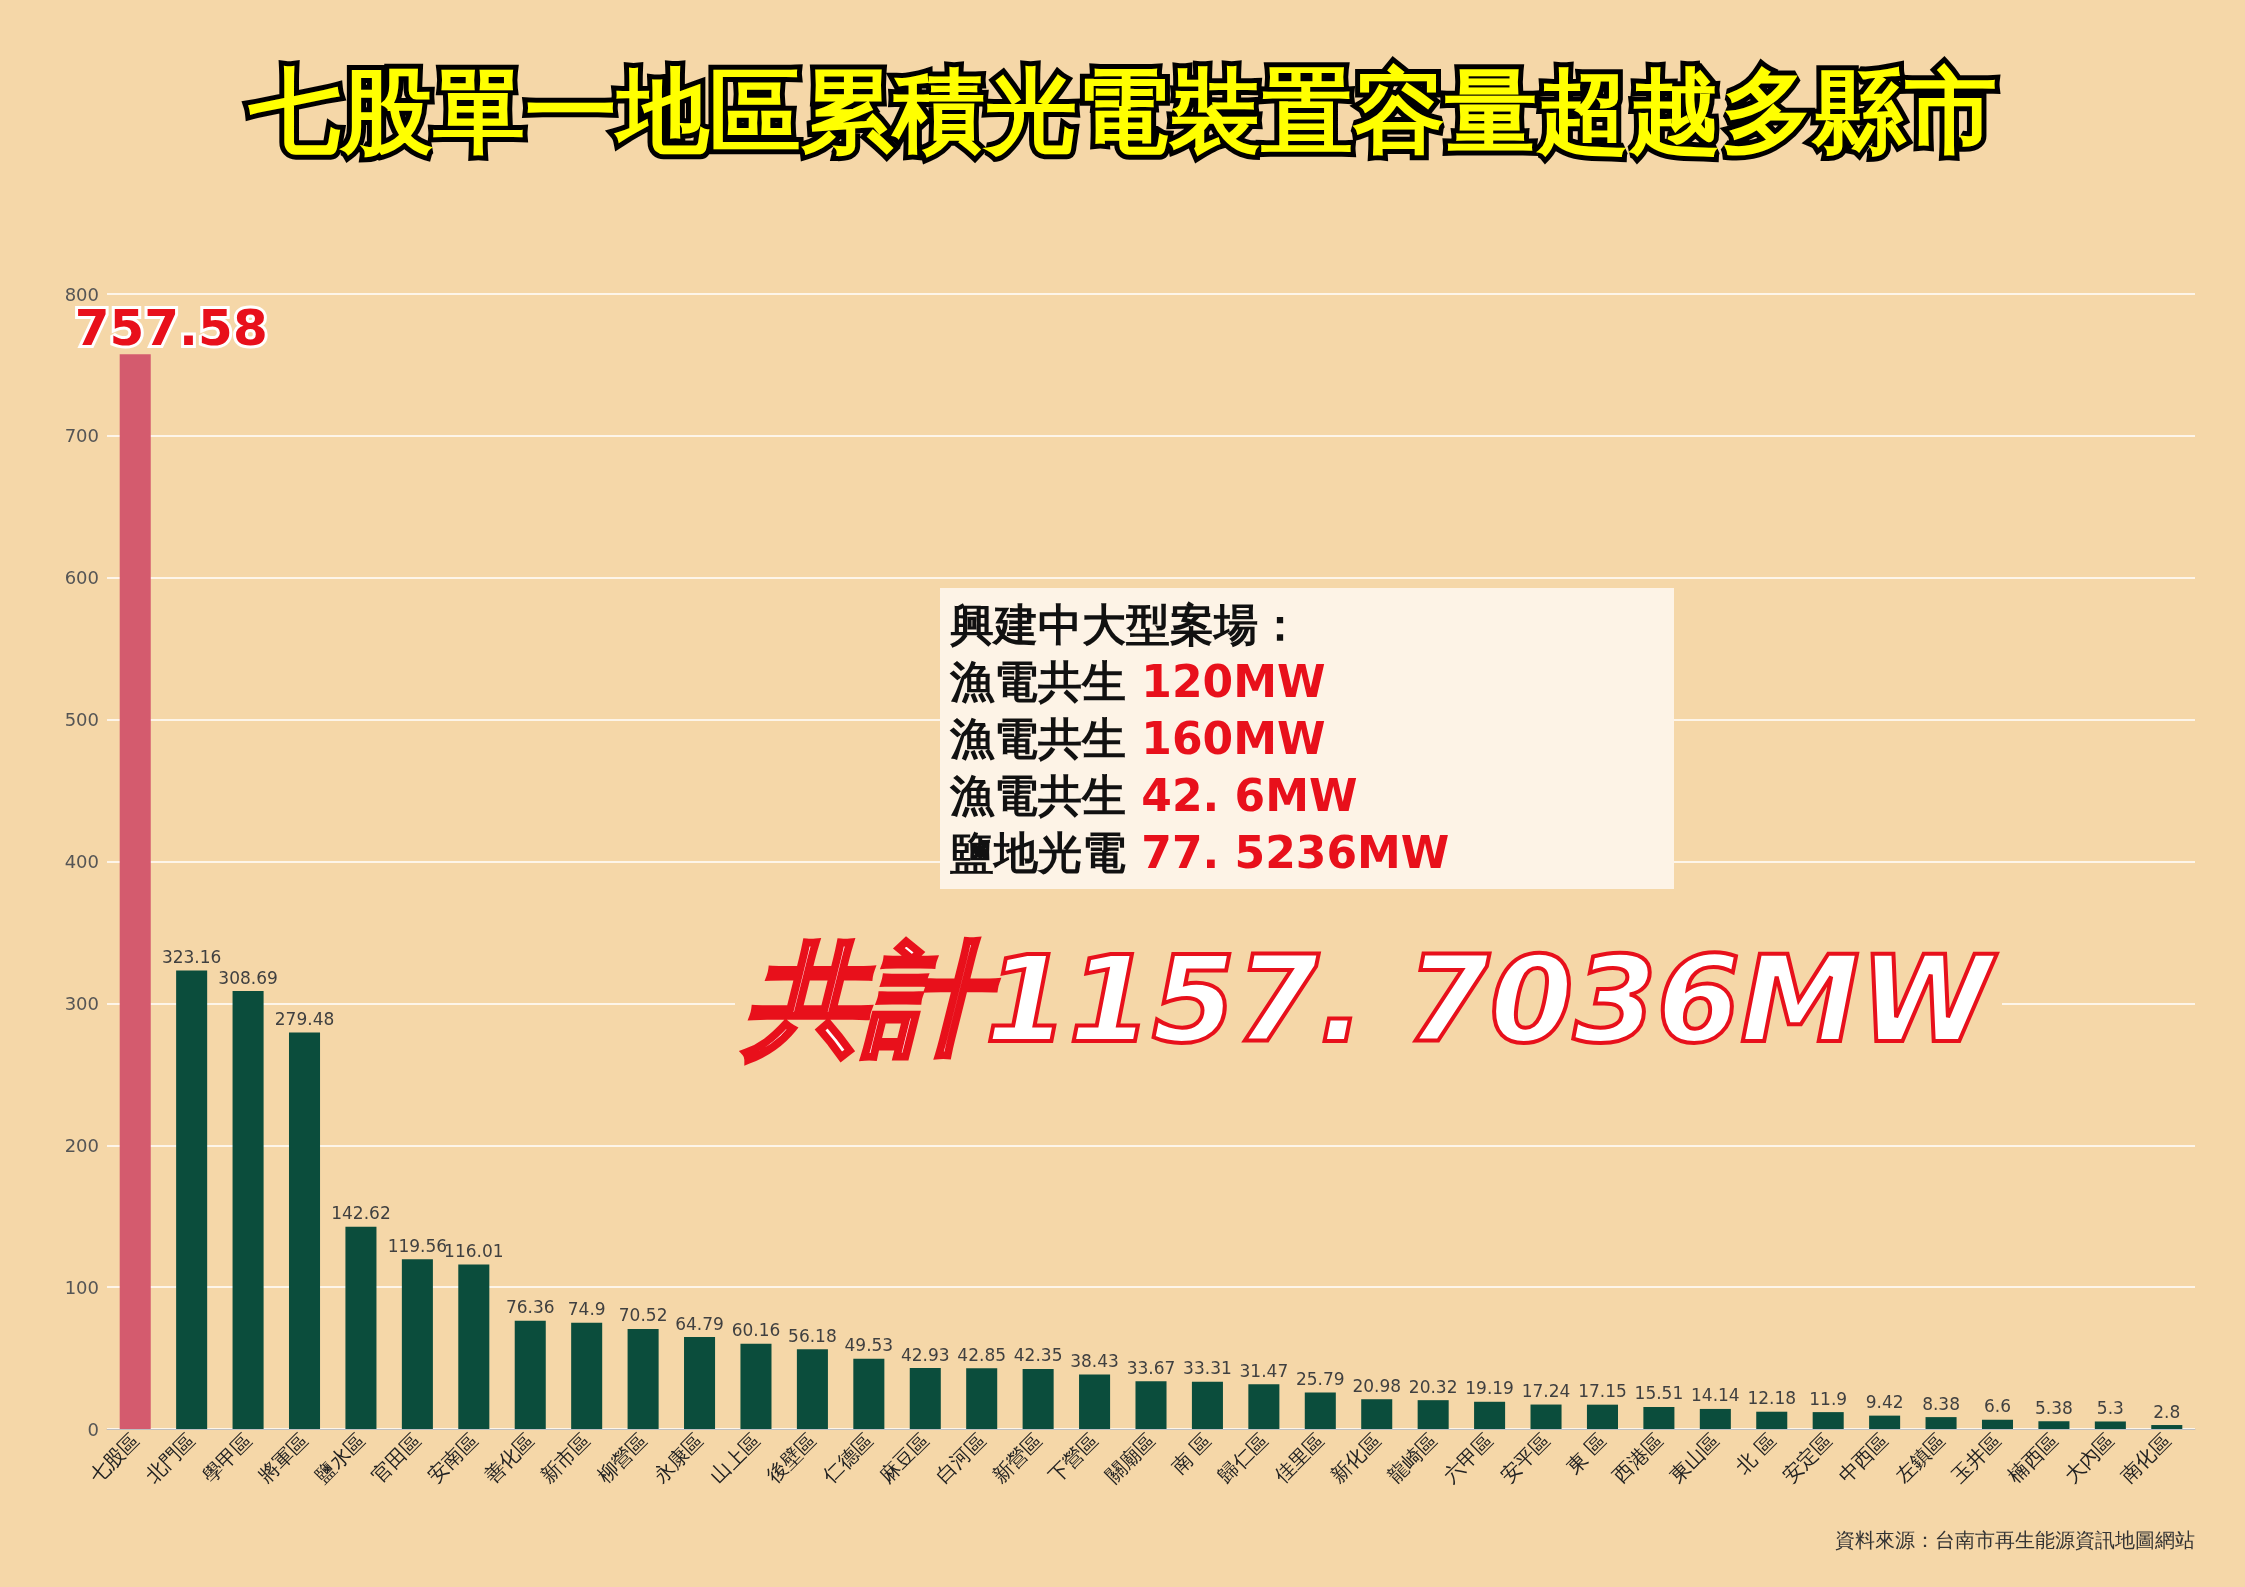  Describe the element at coordinates (2110, 1407) in the screenshot. I see `data-label: 5.3` at that location.